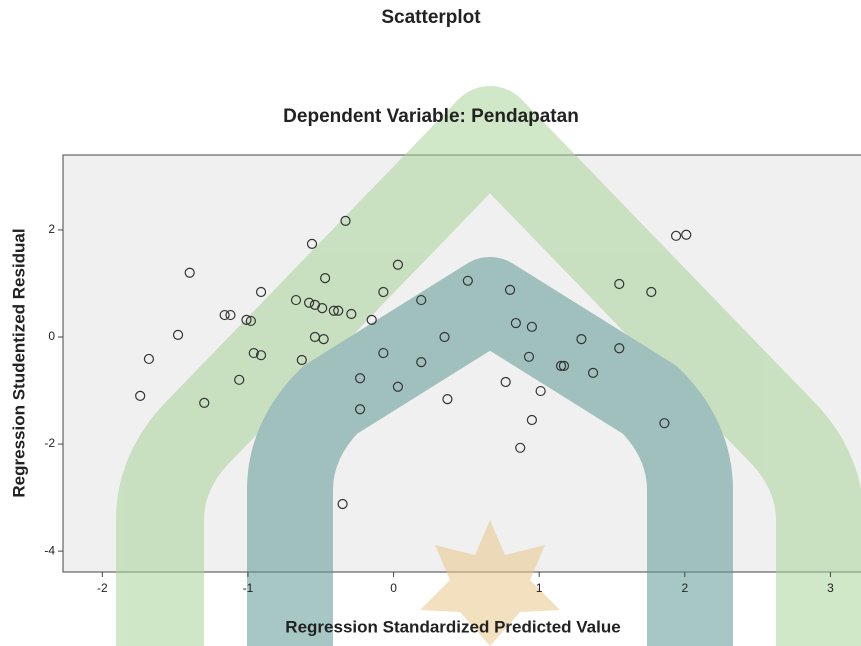  I want to click on x-tick-label: -2, so click(102, 588).